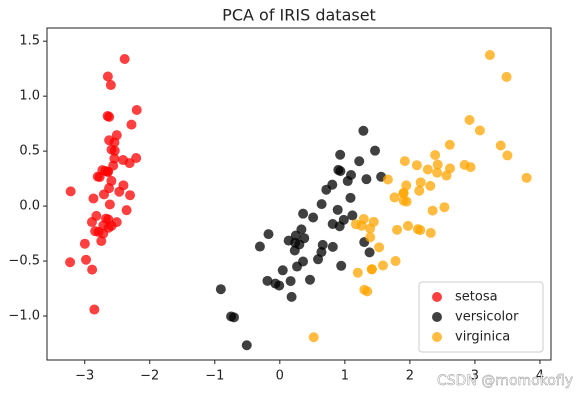  Describe the element at coordinates (437, 317) in the screenshot. I see `legend-marker` at that location.